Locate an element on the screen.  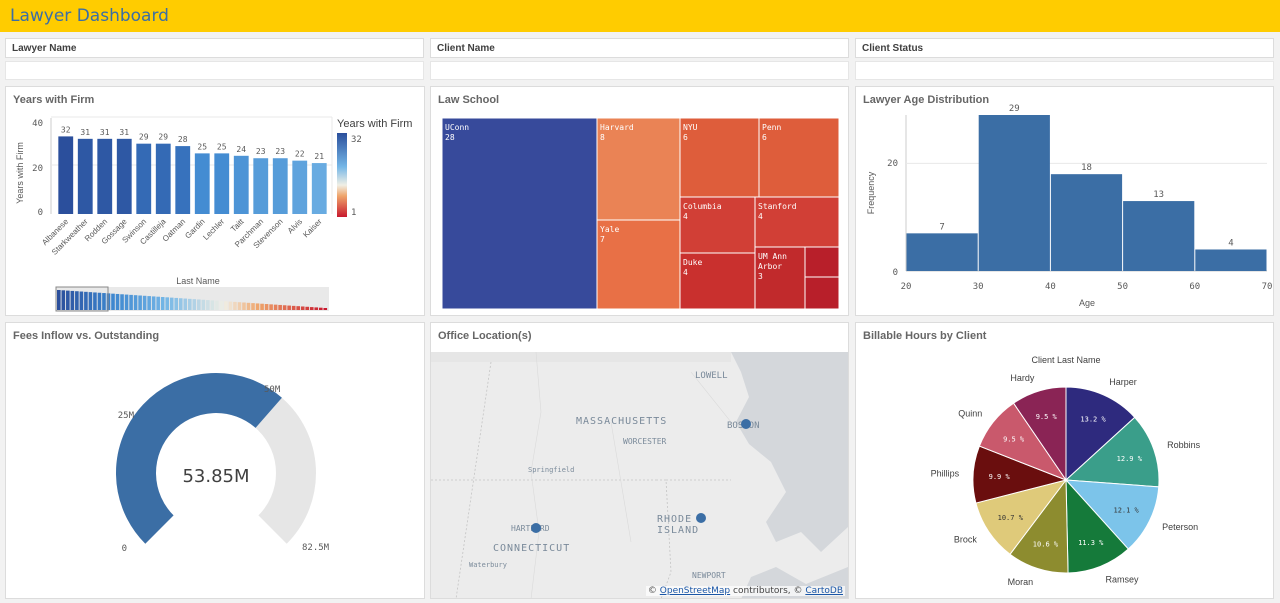
bar-gossage is located at coordinates (124, 176).